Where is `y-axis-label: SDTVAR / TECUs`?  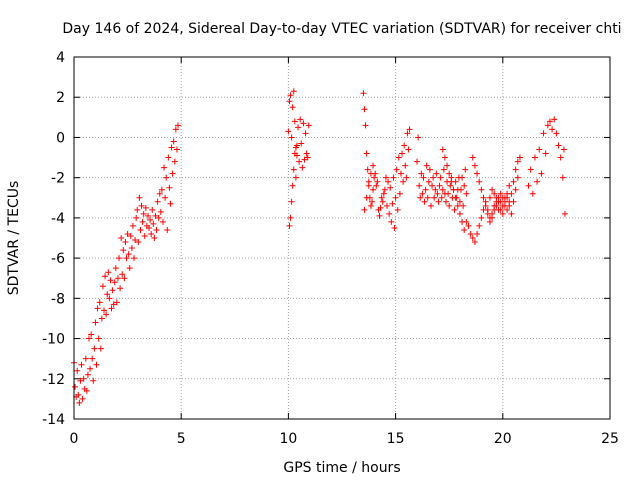
y-axis-label: SDTVAR / TECUs is located at coordinates (14, 238).